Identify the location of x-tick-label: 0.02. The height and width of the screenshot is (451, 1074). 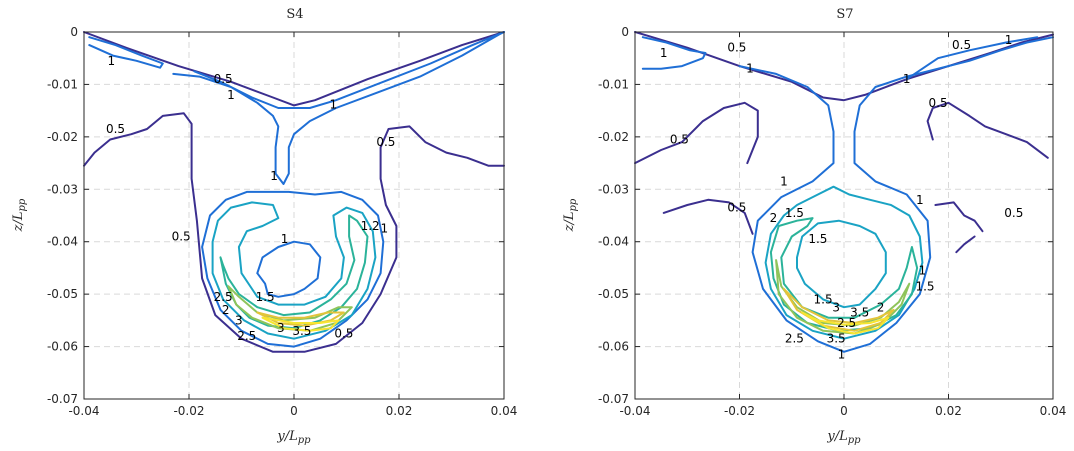
(948, 411).